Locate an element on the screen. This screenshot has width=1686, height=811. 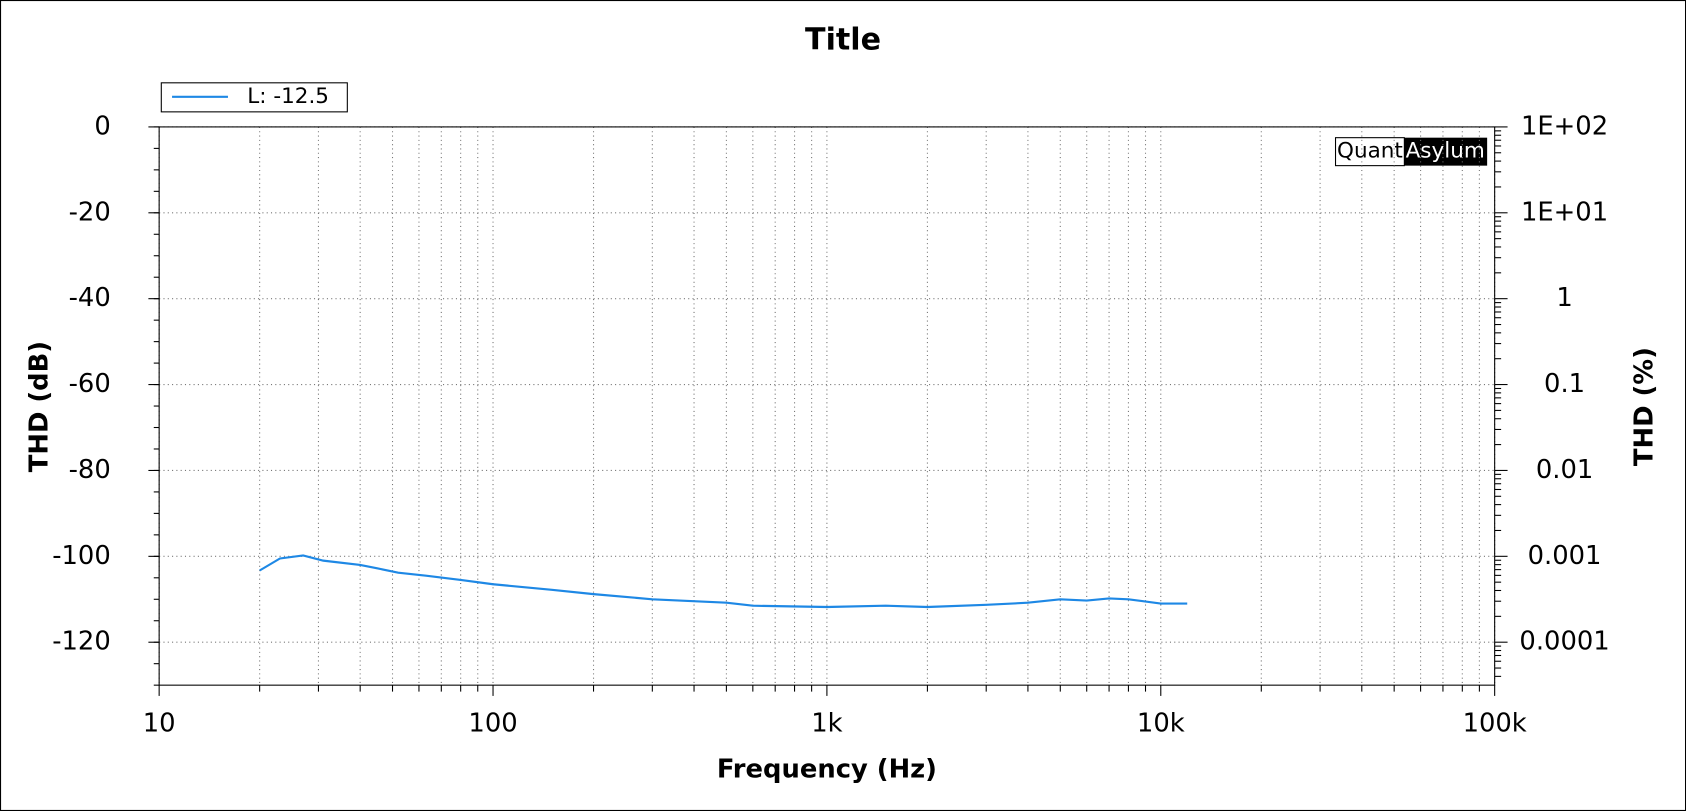
logo-text: Asylum is located at coordinates (1445, 151).